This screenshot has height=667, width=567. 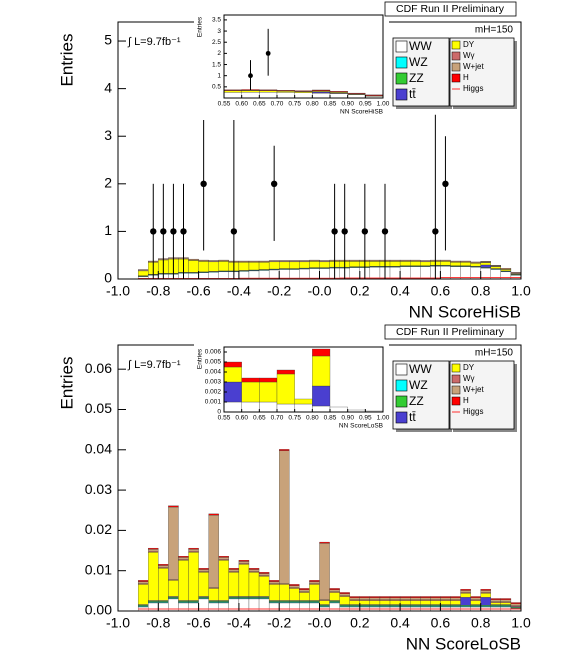 What do you see at coordinates (98, 448) in the screenshot?
I see `y-tick-label: 0.04` at bounding box center [98, 448].